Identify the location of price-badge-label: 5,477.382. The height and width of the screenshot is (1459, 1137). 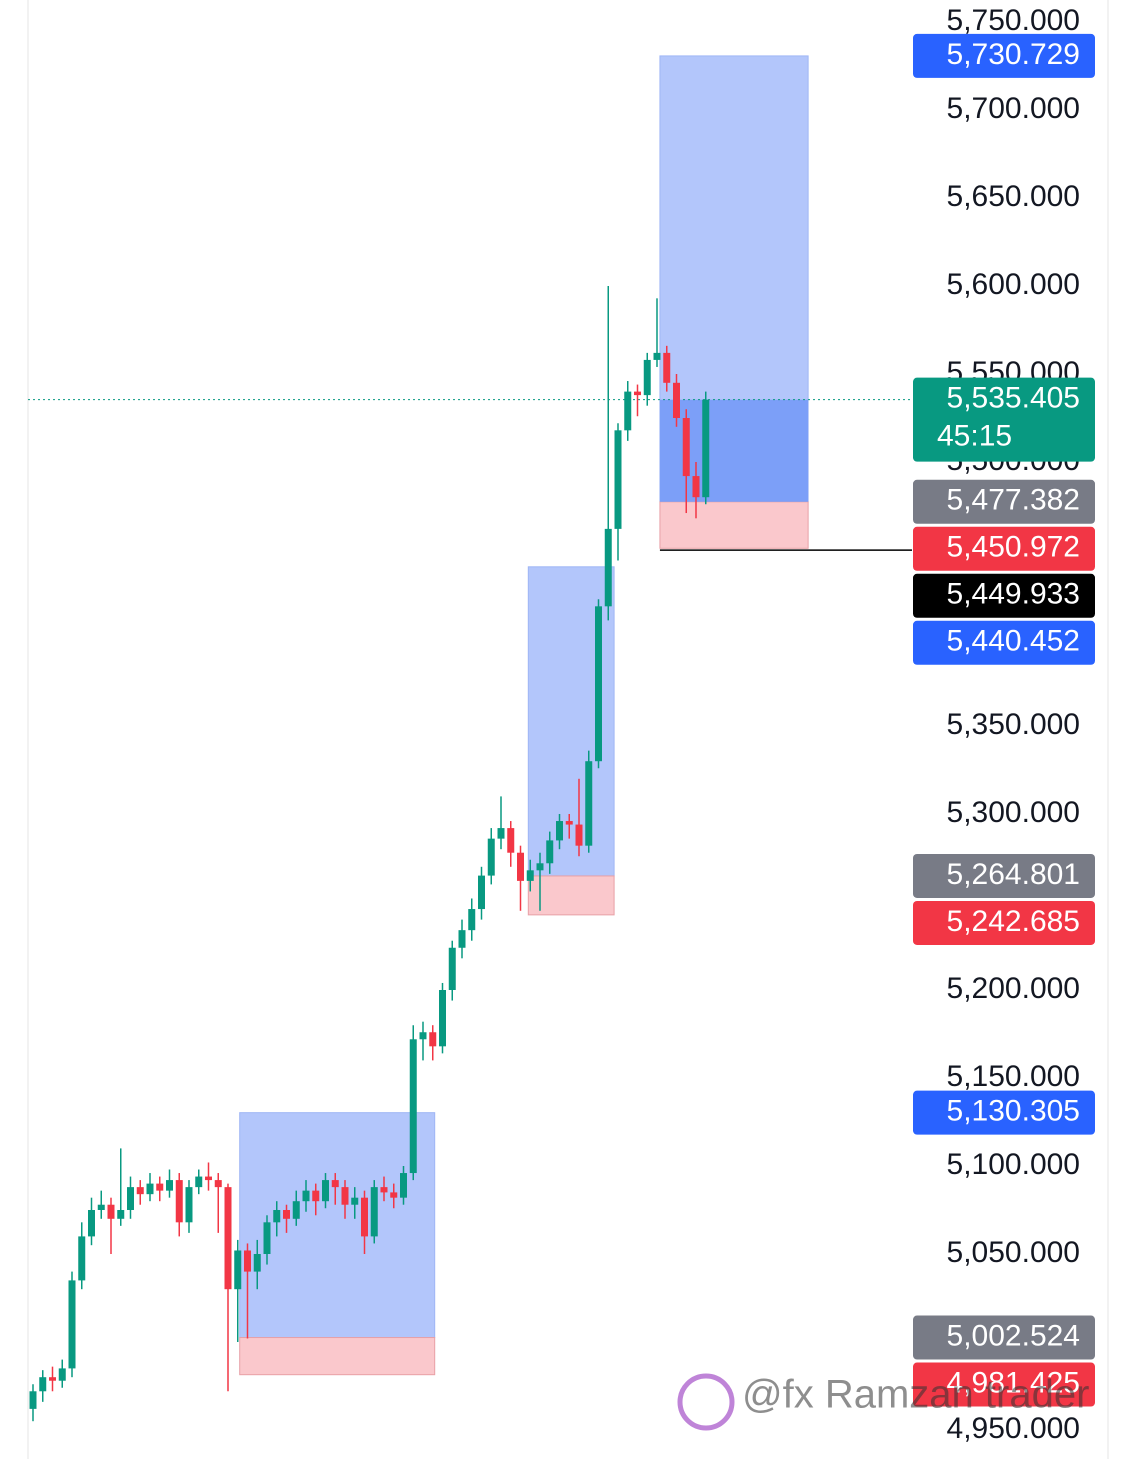
(1013, 500).